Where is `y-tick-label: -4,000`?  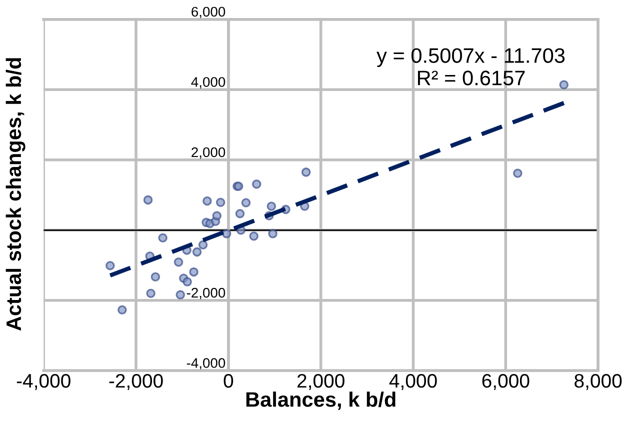 y-tick-label: -4,000 is located at coordinates (206, 364).